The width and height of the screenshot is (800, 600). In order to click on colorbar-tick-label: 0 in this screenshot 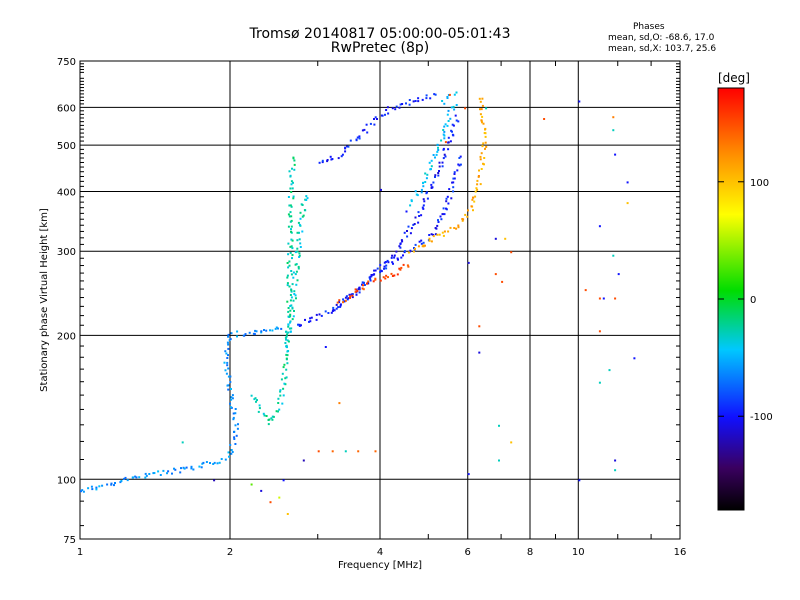, I will do `click(753, 300)`.